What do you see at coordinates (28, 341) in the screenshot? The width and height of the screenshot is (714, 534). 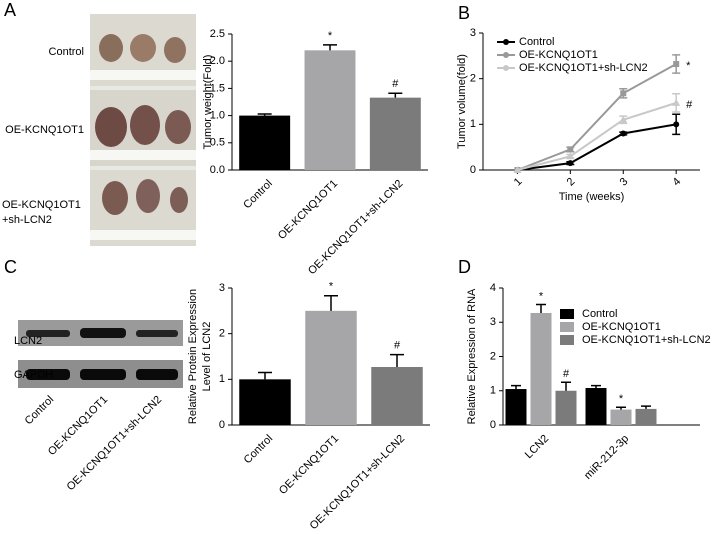 I see `blot-label: LCN2` at bounding box center [28, 341].